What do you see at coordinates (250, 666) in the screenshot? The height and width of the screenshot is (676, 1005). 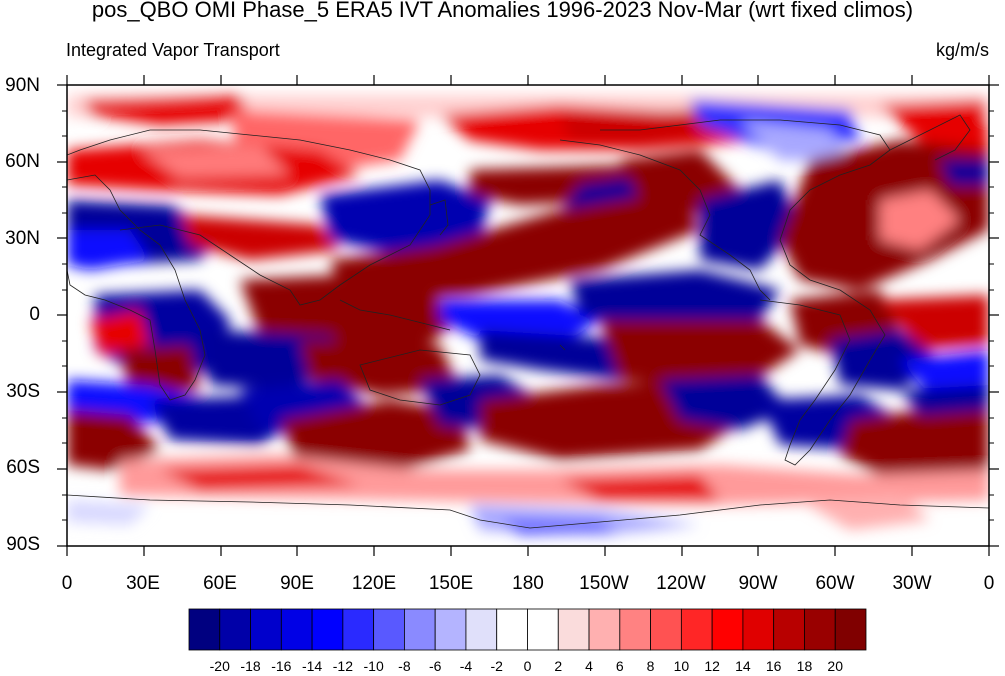 I see `colorbar-label: -18` at bounding box center [250, 666].